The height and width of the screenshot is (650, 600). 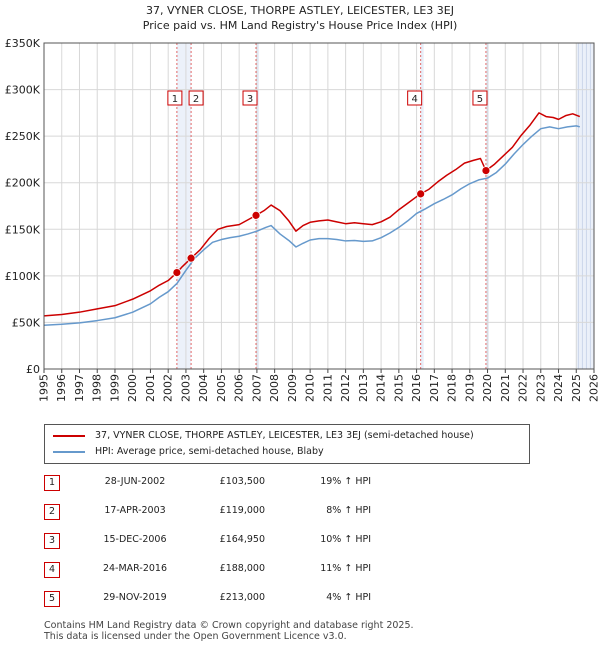 I want to click on y-tick-label: £150K, so click(x=23, y=229).